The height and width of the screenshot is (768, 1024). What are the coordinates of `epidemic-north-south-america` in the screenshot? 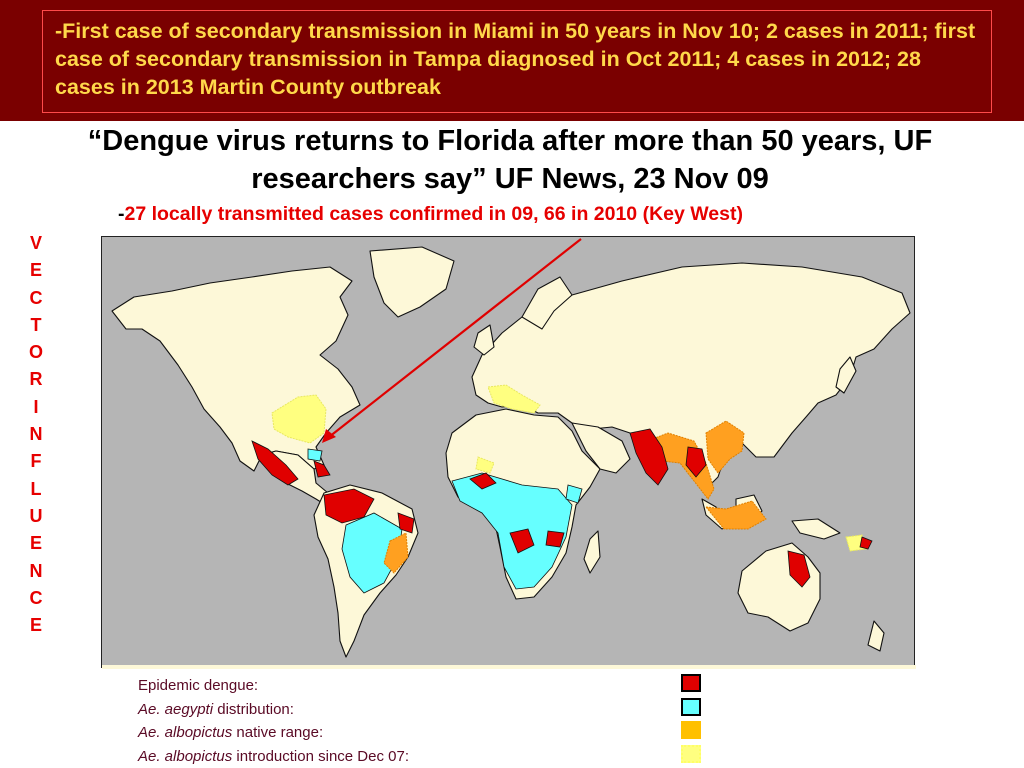 It's located at (349, 506).